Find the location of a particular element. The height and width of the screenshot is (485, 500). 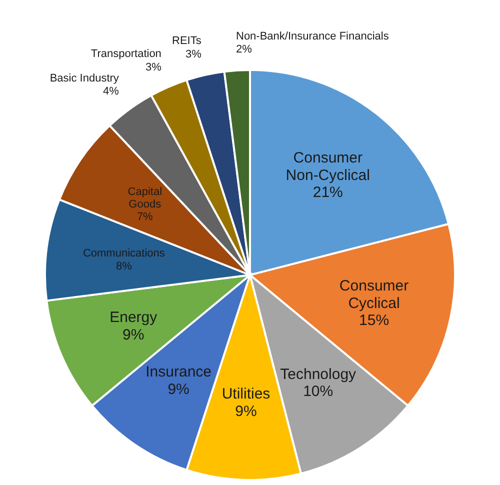

data-label: 4% is located at coordinates (111, 92).